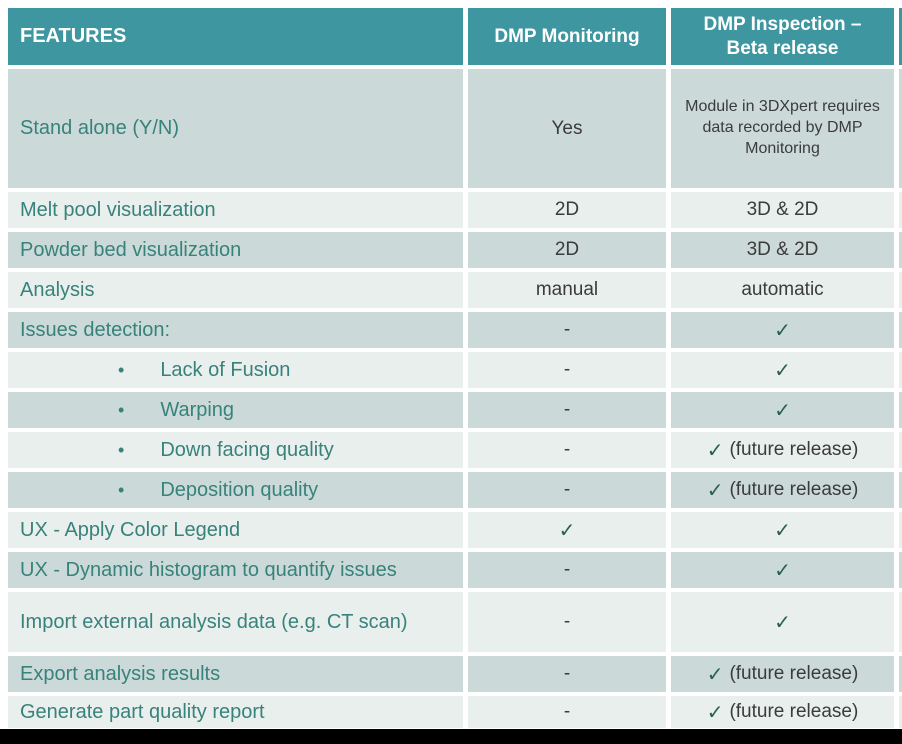 This screenshot has width=902, height=744. I want to click on table-row: Issues detection: - ✓, so click(455, 330).